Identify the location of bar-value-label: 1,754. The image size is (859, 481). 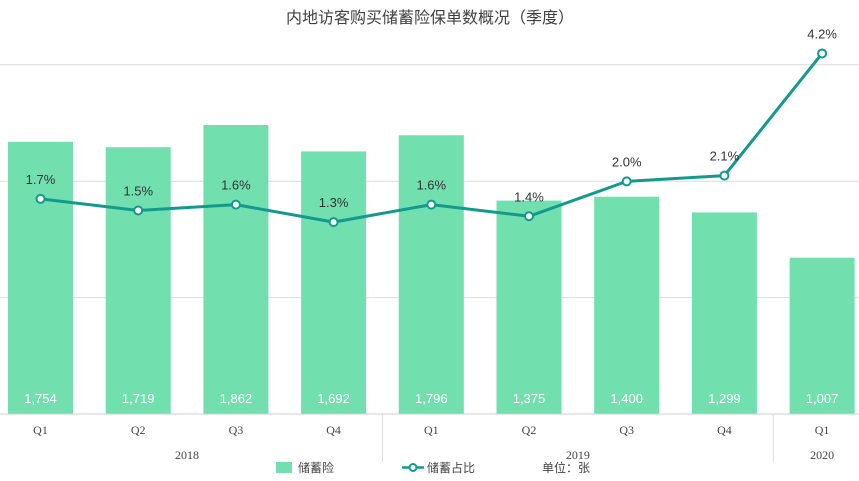
(40, 398).